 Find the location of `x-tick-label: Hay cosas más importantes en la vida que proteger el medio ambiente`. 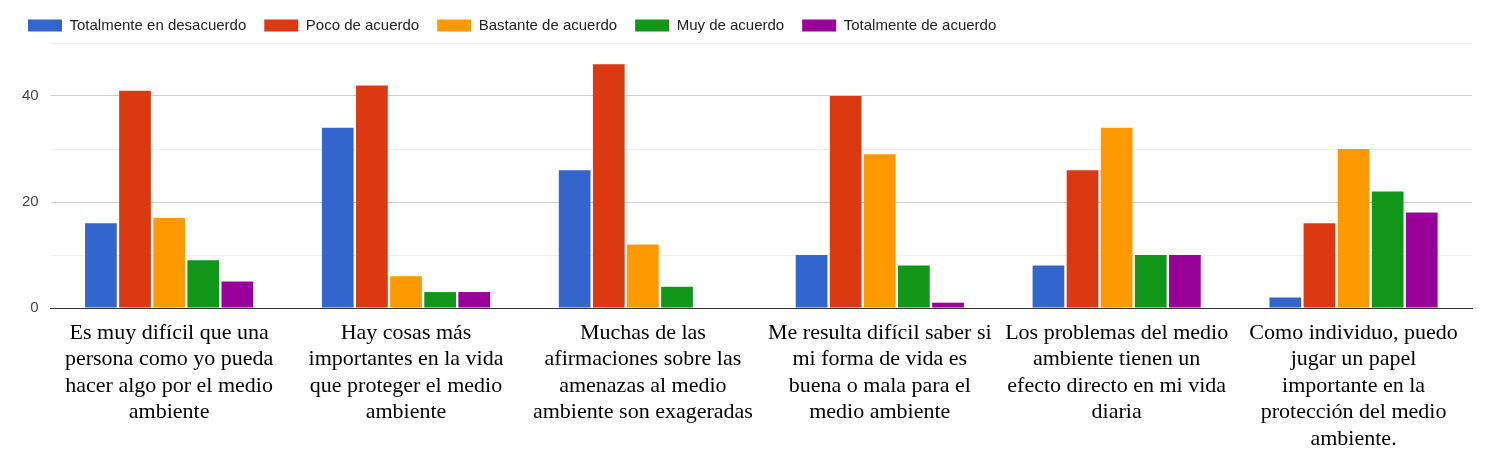

x-tick-label: Hay cosas más importantes en la vida que proteger el medio ambiente is located at coordinates (406, 371).